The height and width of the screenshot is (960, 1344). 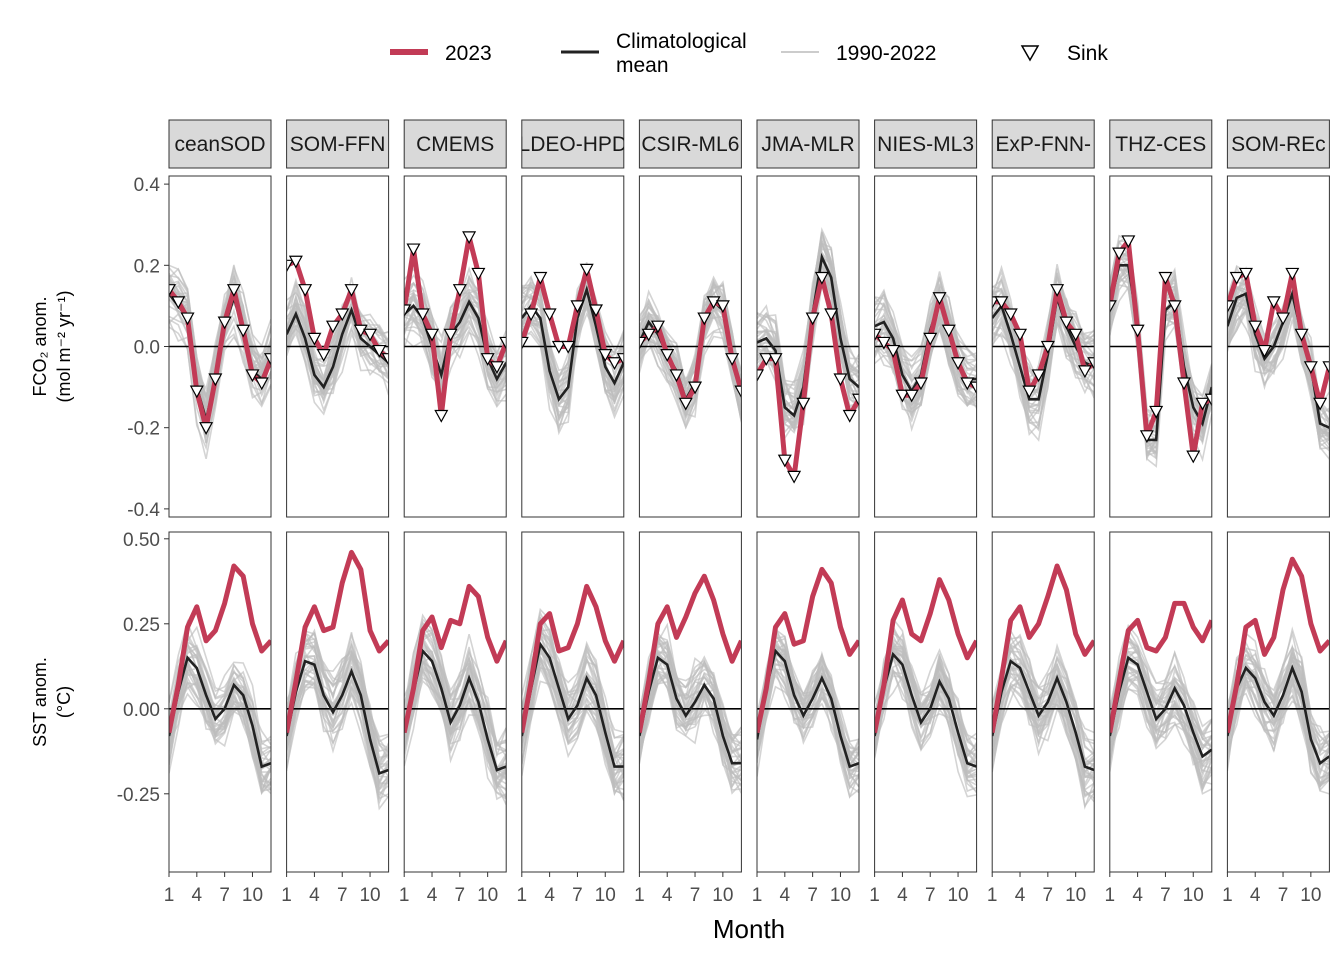 What do you see at coordinates (1043, 648) in the screenshot?
I see `series-2023-line` at bounding box center [1043, 648].